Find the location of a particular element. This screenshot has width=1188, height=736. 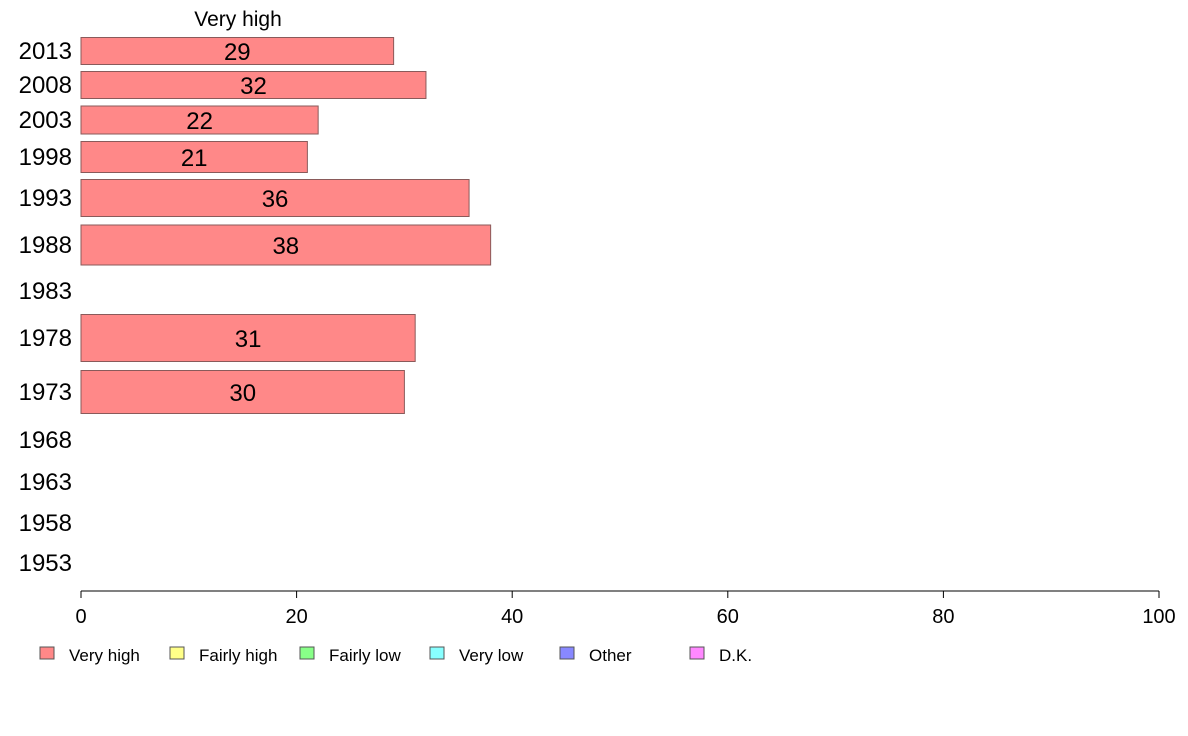

bar-value-label: 36 is located at coordinates (275, 199).